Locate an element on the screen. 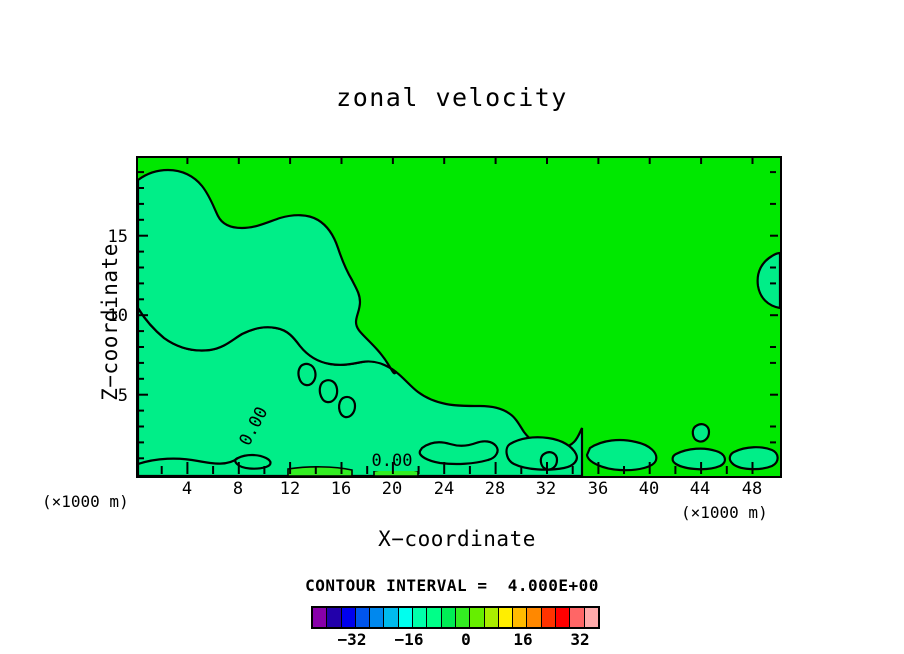  contour-region-bottom-strip is located at coordinates (253, 461).